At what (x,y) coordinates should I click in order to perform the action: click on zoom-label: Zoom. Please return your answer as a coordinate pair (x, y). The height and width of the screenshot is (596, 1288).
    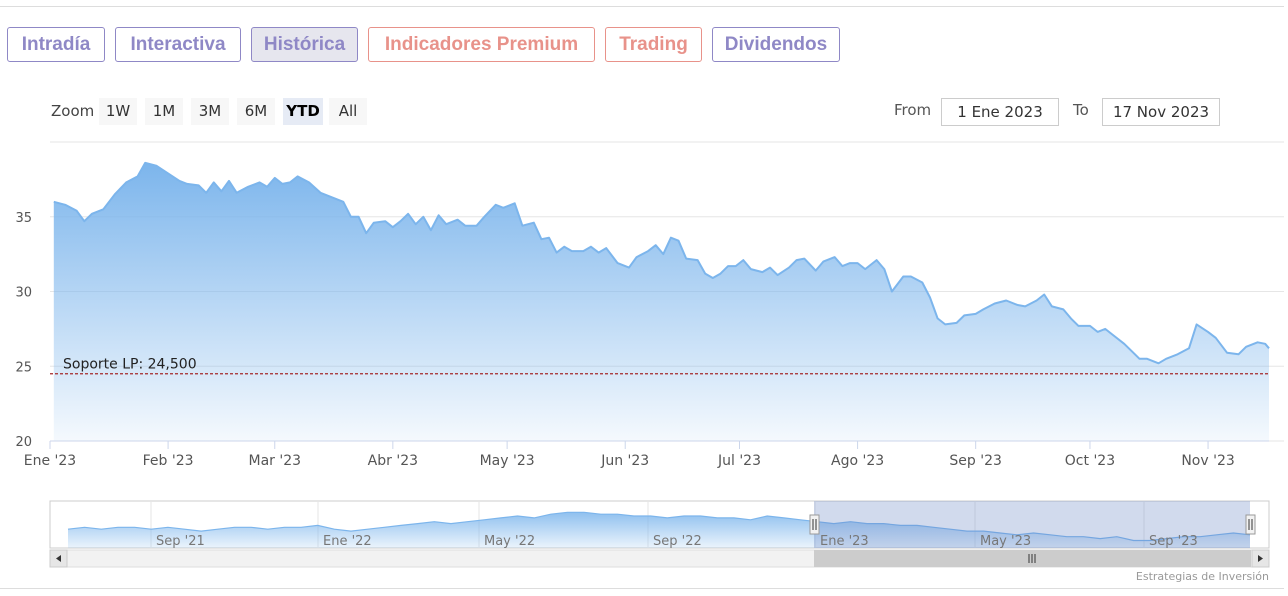
    Looking at the image, I should click on (73, 111).